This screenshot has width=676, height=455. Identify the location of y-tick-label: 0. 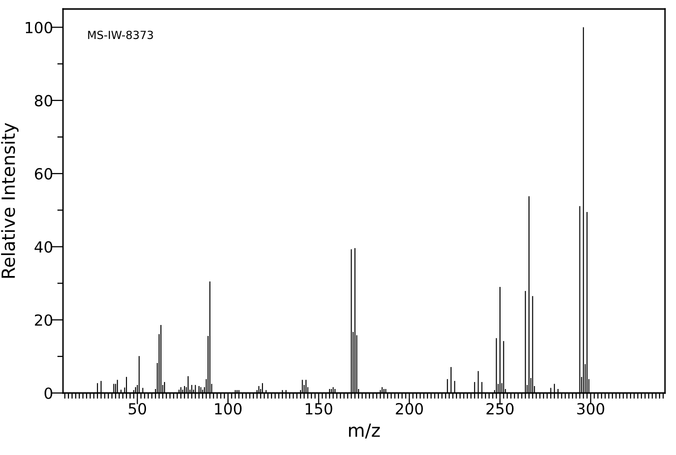
(48, 393).